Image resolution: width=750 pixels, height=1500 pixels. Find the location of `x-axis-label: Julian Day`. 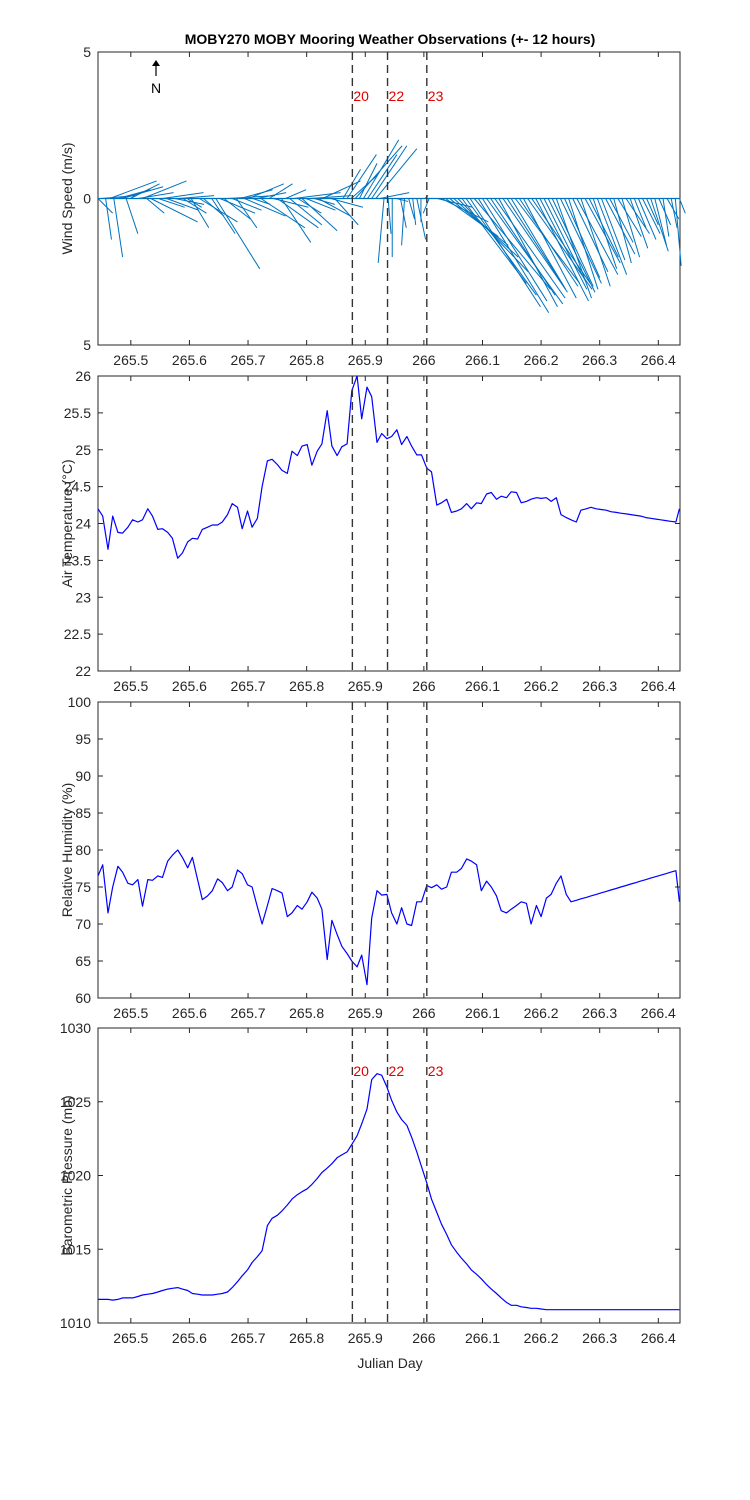

x-axis-label: Julian Day is located at coordinates (389, 1363).